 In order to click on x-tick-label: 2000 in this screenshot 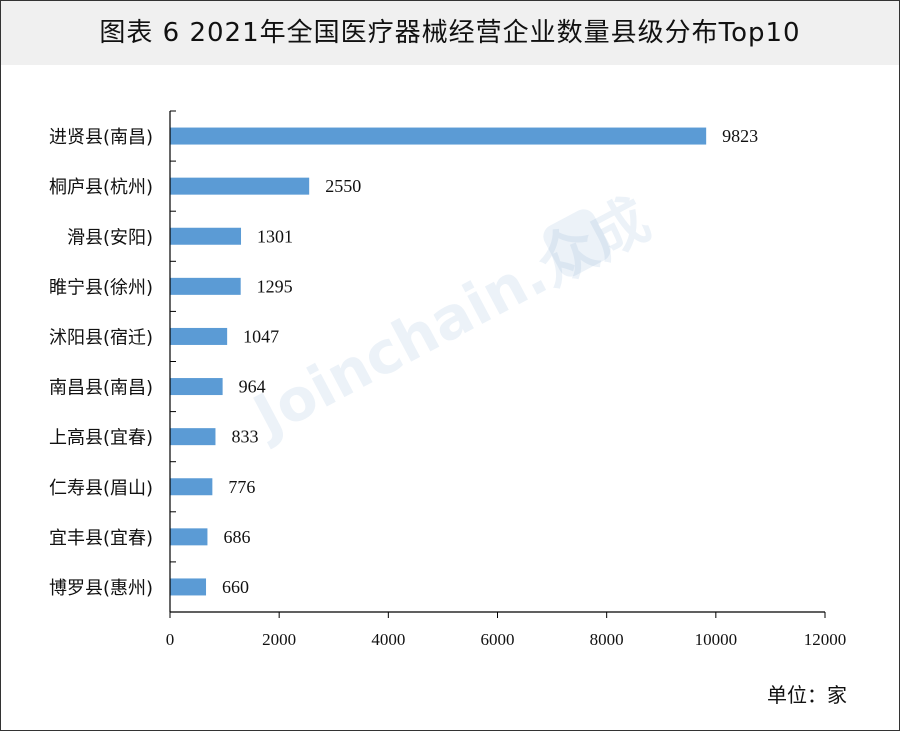, I will do `click(279, 639)`.